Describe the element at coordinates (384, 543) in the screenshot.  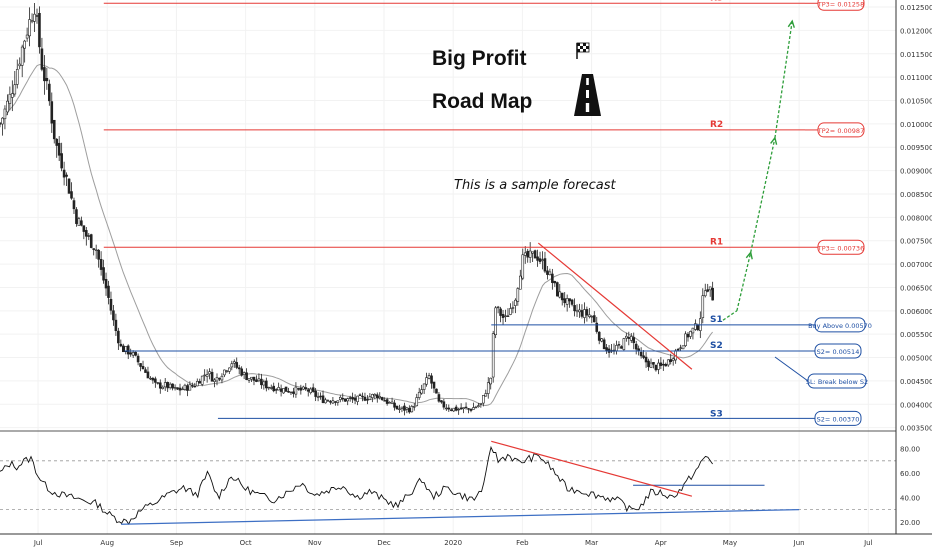
I see `x-tick-label: Dec` at that location.